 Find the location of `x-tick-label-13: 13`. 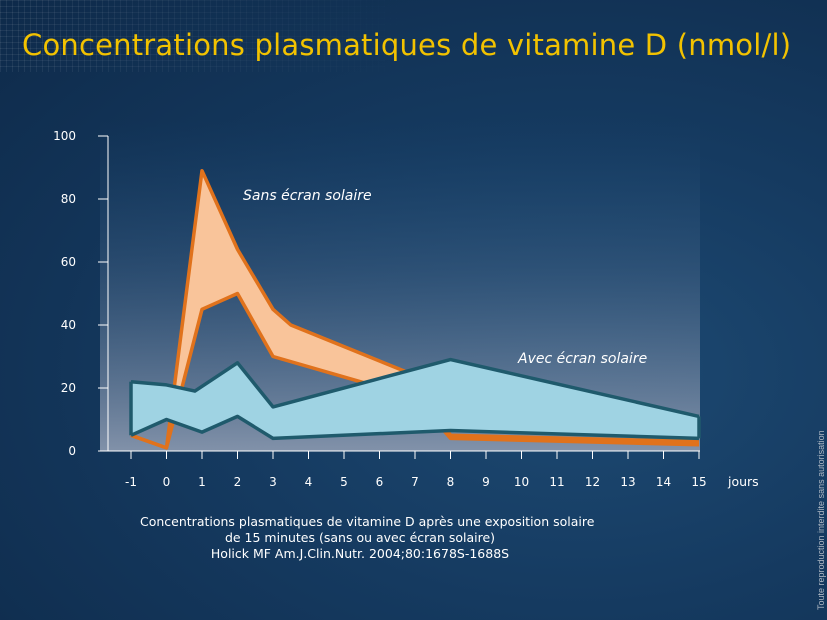

x-tick-label-13: 13 is located at coordinates (627, 482).